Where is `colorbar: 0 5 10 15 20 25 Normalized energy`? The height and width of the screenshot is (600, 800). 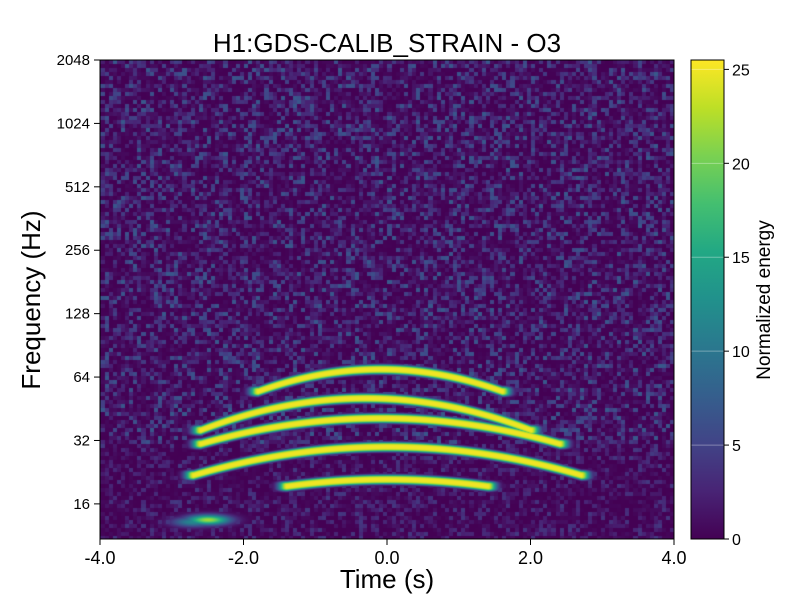
colorbar: 0 5 10 15 20 25 Normalized energy is located at coordinates (732, 304).